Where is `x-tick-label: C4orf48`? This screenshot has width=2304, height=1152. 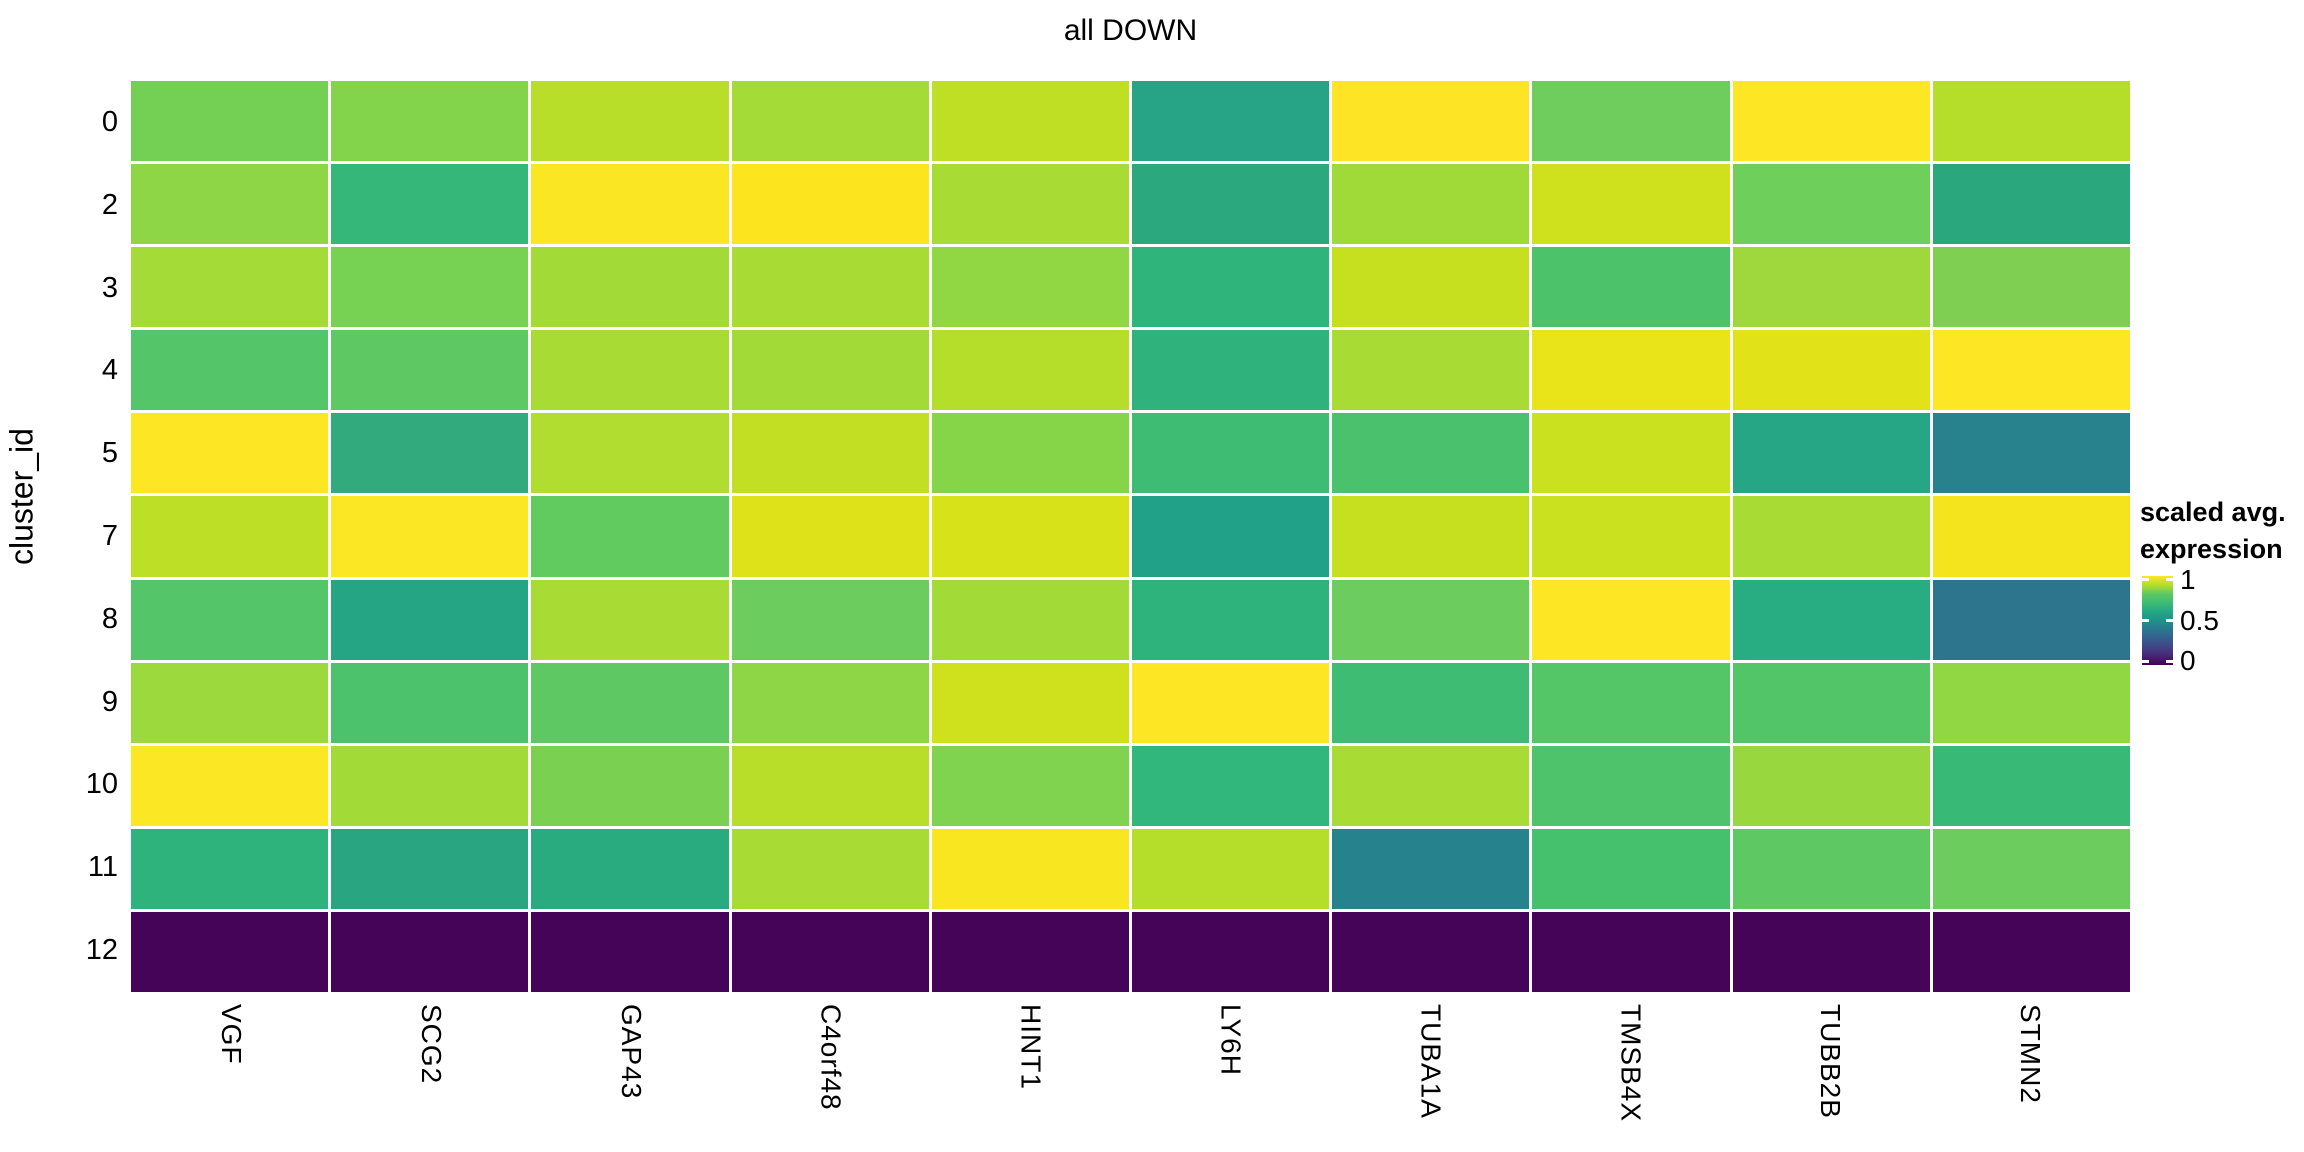
x-tick-label: C4orf48 is located at coordinates (831, 1057).